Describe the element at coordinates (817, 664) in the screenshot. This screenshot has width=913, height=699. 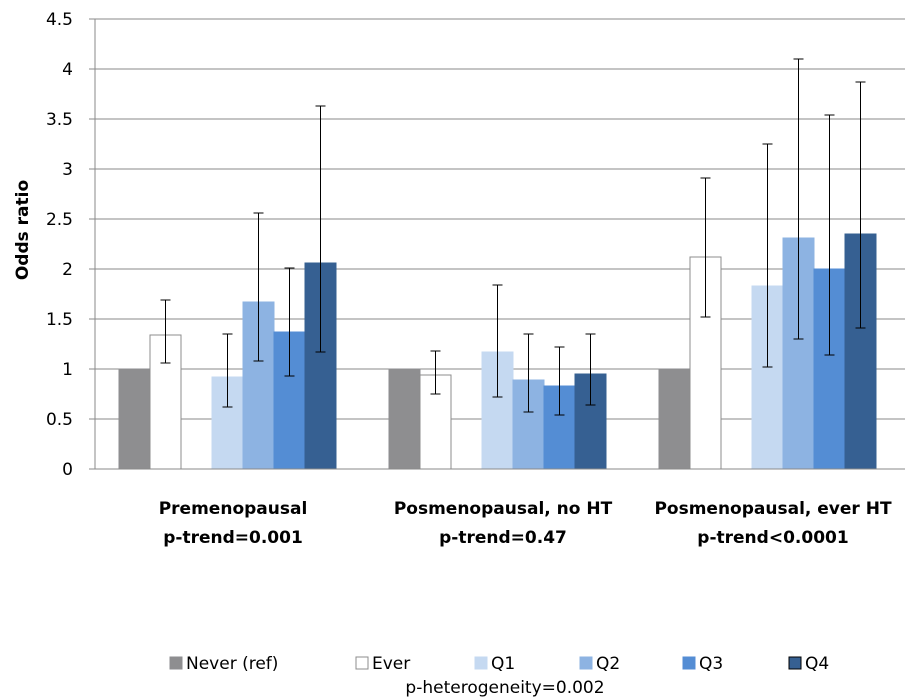
I see `legend-label: Q4` at that location.